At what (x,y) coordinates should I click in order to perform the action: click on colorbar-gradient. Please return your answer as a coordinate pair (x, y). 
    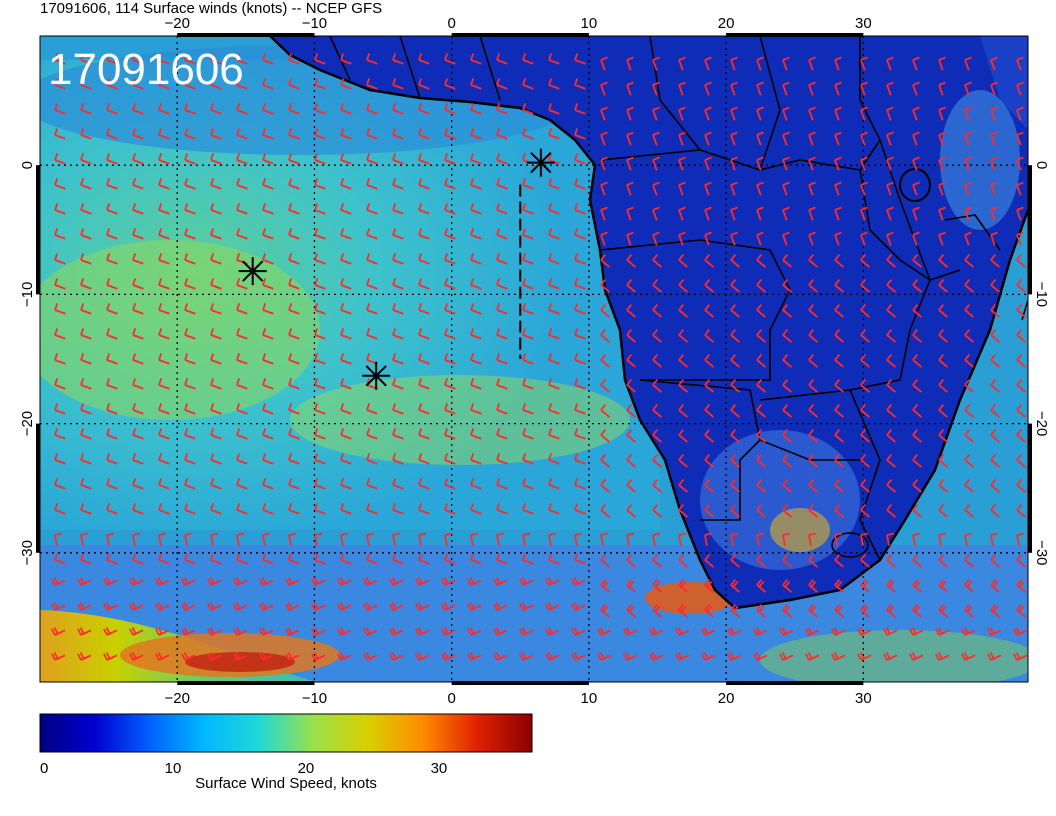
    Looking at the image, I should click on (286, 733).